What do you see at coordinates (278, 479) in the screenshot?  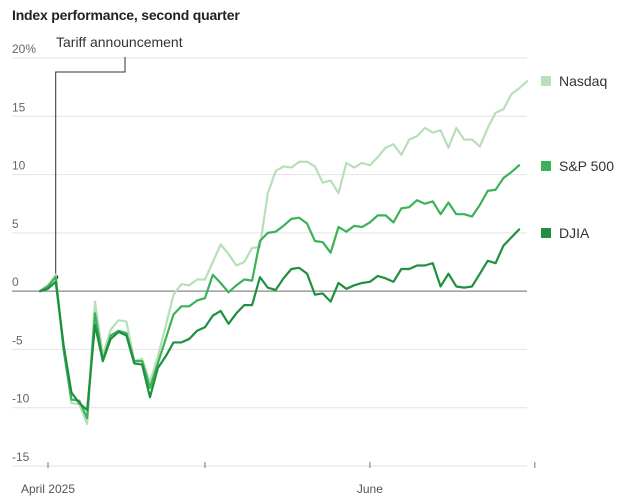 I see `x-axis-ticks: April 2025 June` at bounding box center [278, 479].